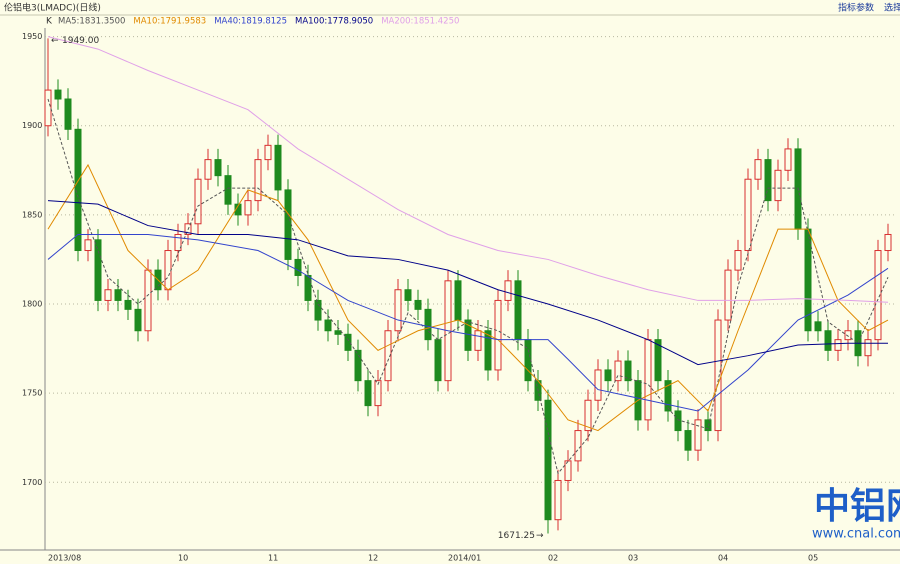 This screenshot has height=564, width=900. Describe the element at coordinates (32, 393) in the screenshot. I see `y-tick-label: 1750` at that location.